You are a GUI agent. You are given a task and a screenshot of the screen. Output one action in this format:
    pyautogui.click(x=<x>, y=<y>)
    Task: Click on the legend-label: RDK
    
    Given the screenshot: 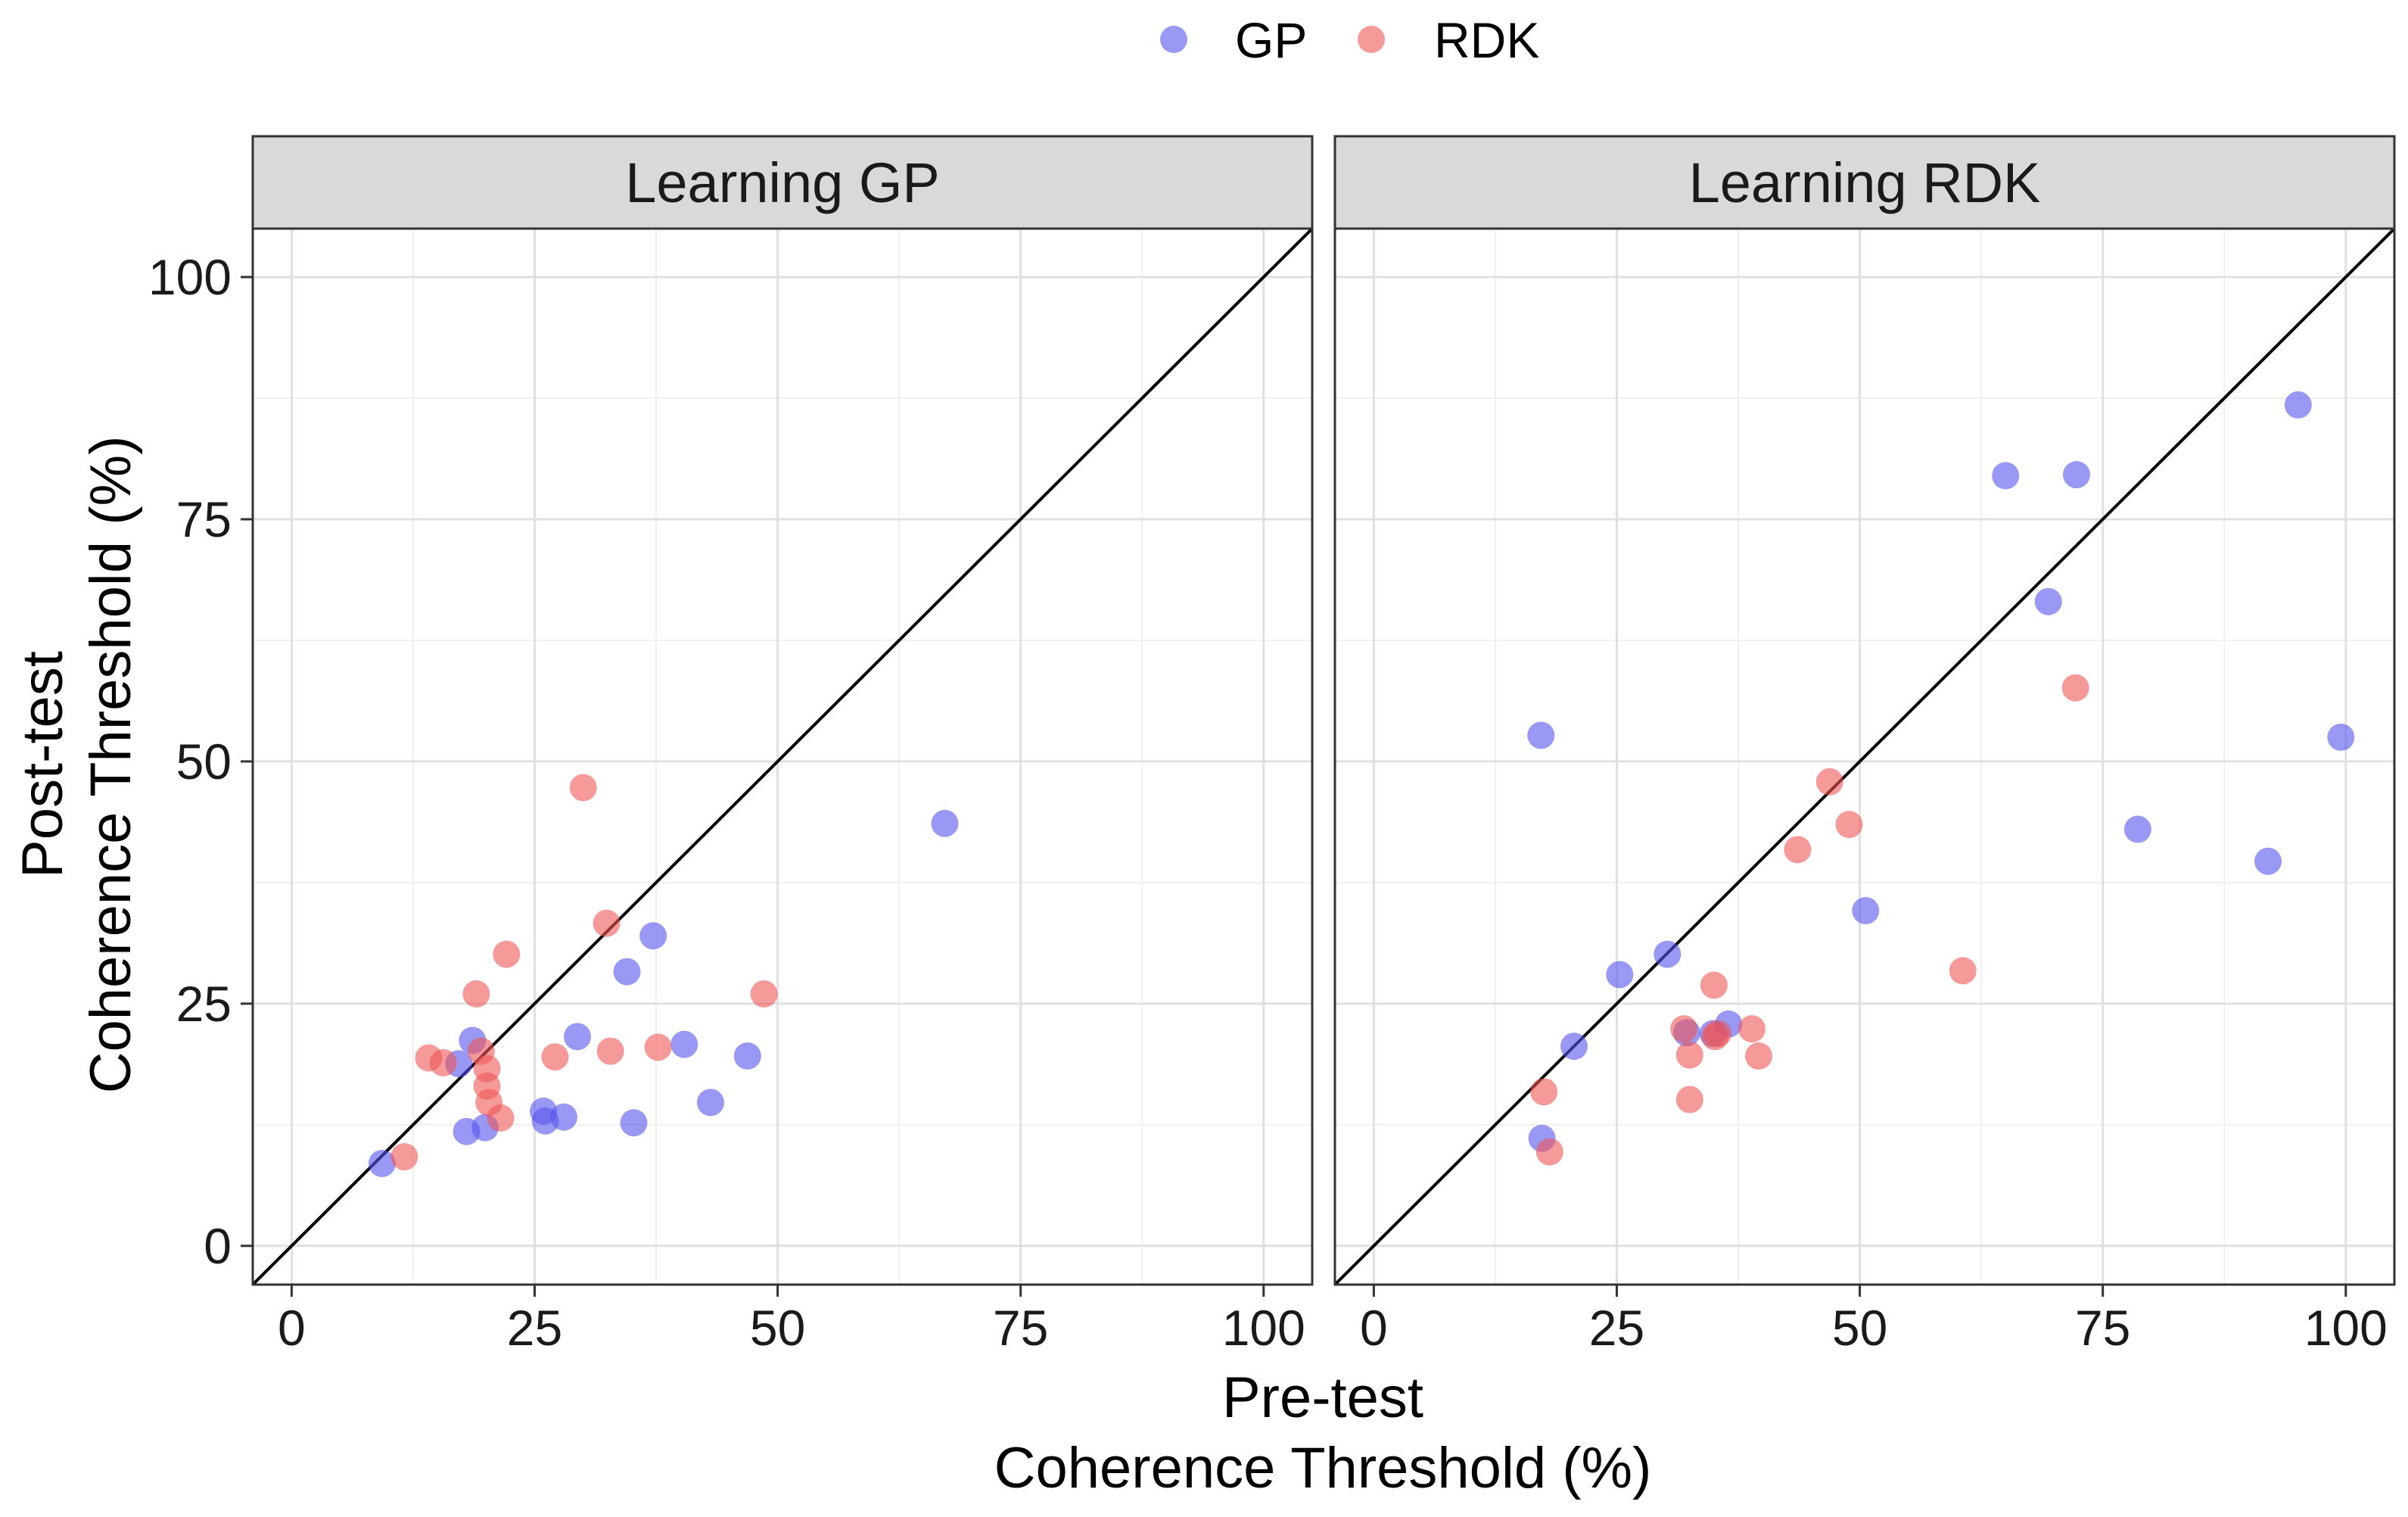 What is the action you would take?
    pyautogui.click(x=1486, y=40)
    